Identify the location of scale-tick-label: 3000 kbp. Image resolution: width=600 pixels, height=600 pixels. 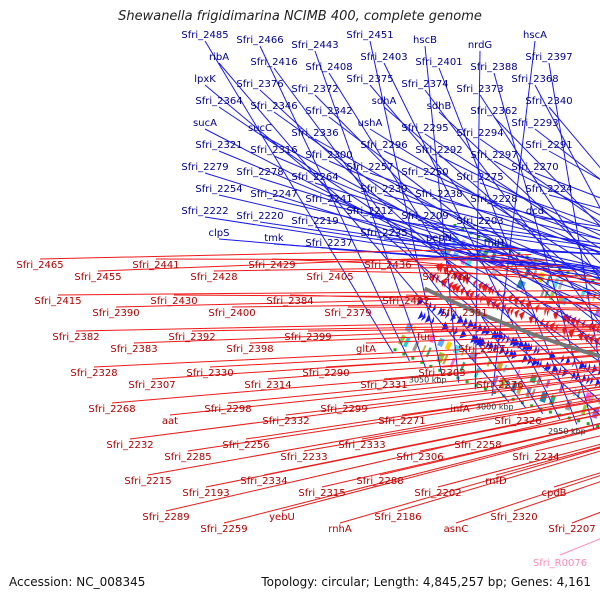
(495, 407).